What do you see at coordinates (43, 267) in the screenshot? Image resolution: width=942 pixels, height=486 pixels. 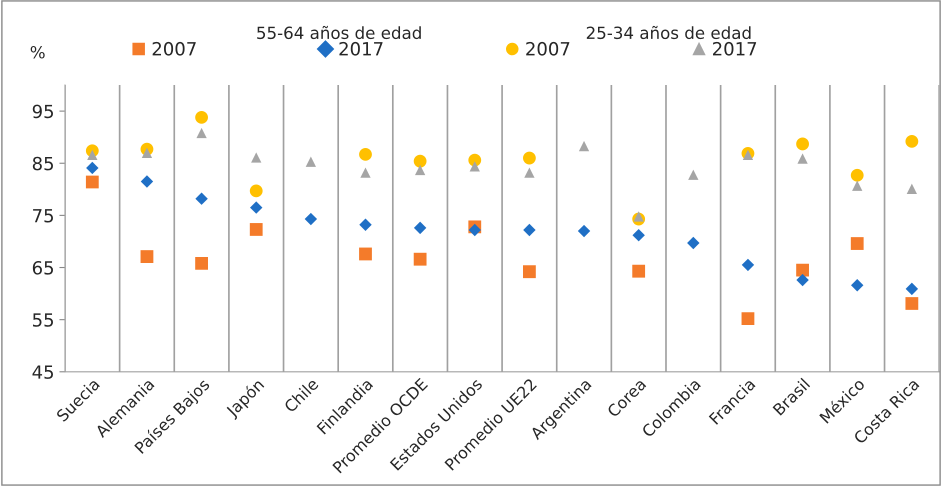 I see `y-tick-label: 65` at bounding box center [43, 267].